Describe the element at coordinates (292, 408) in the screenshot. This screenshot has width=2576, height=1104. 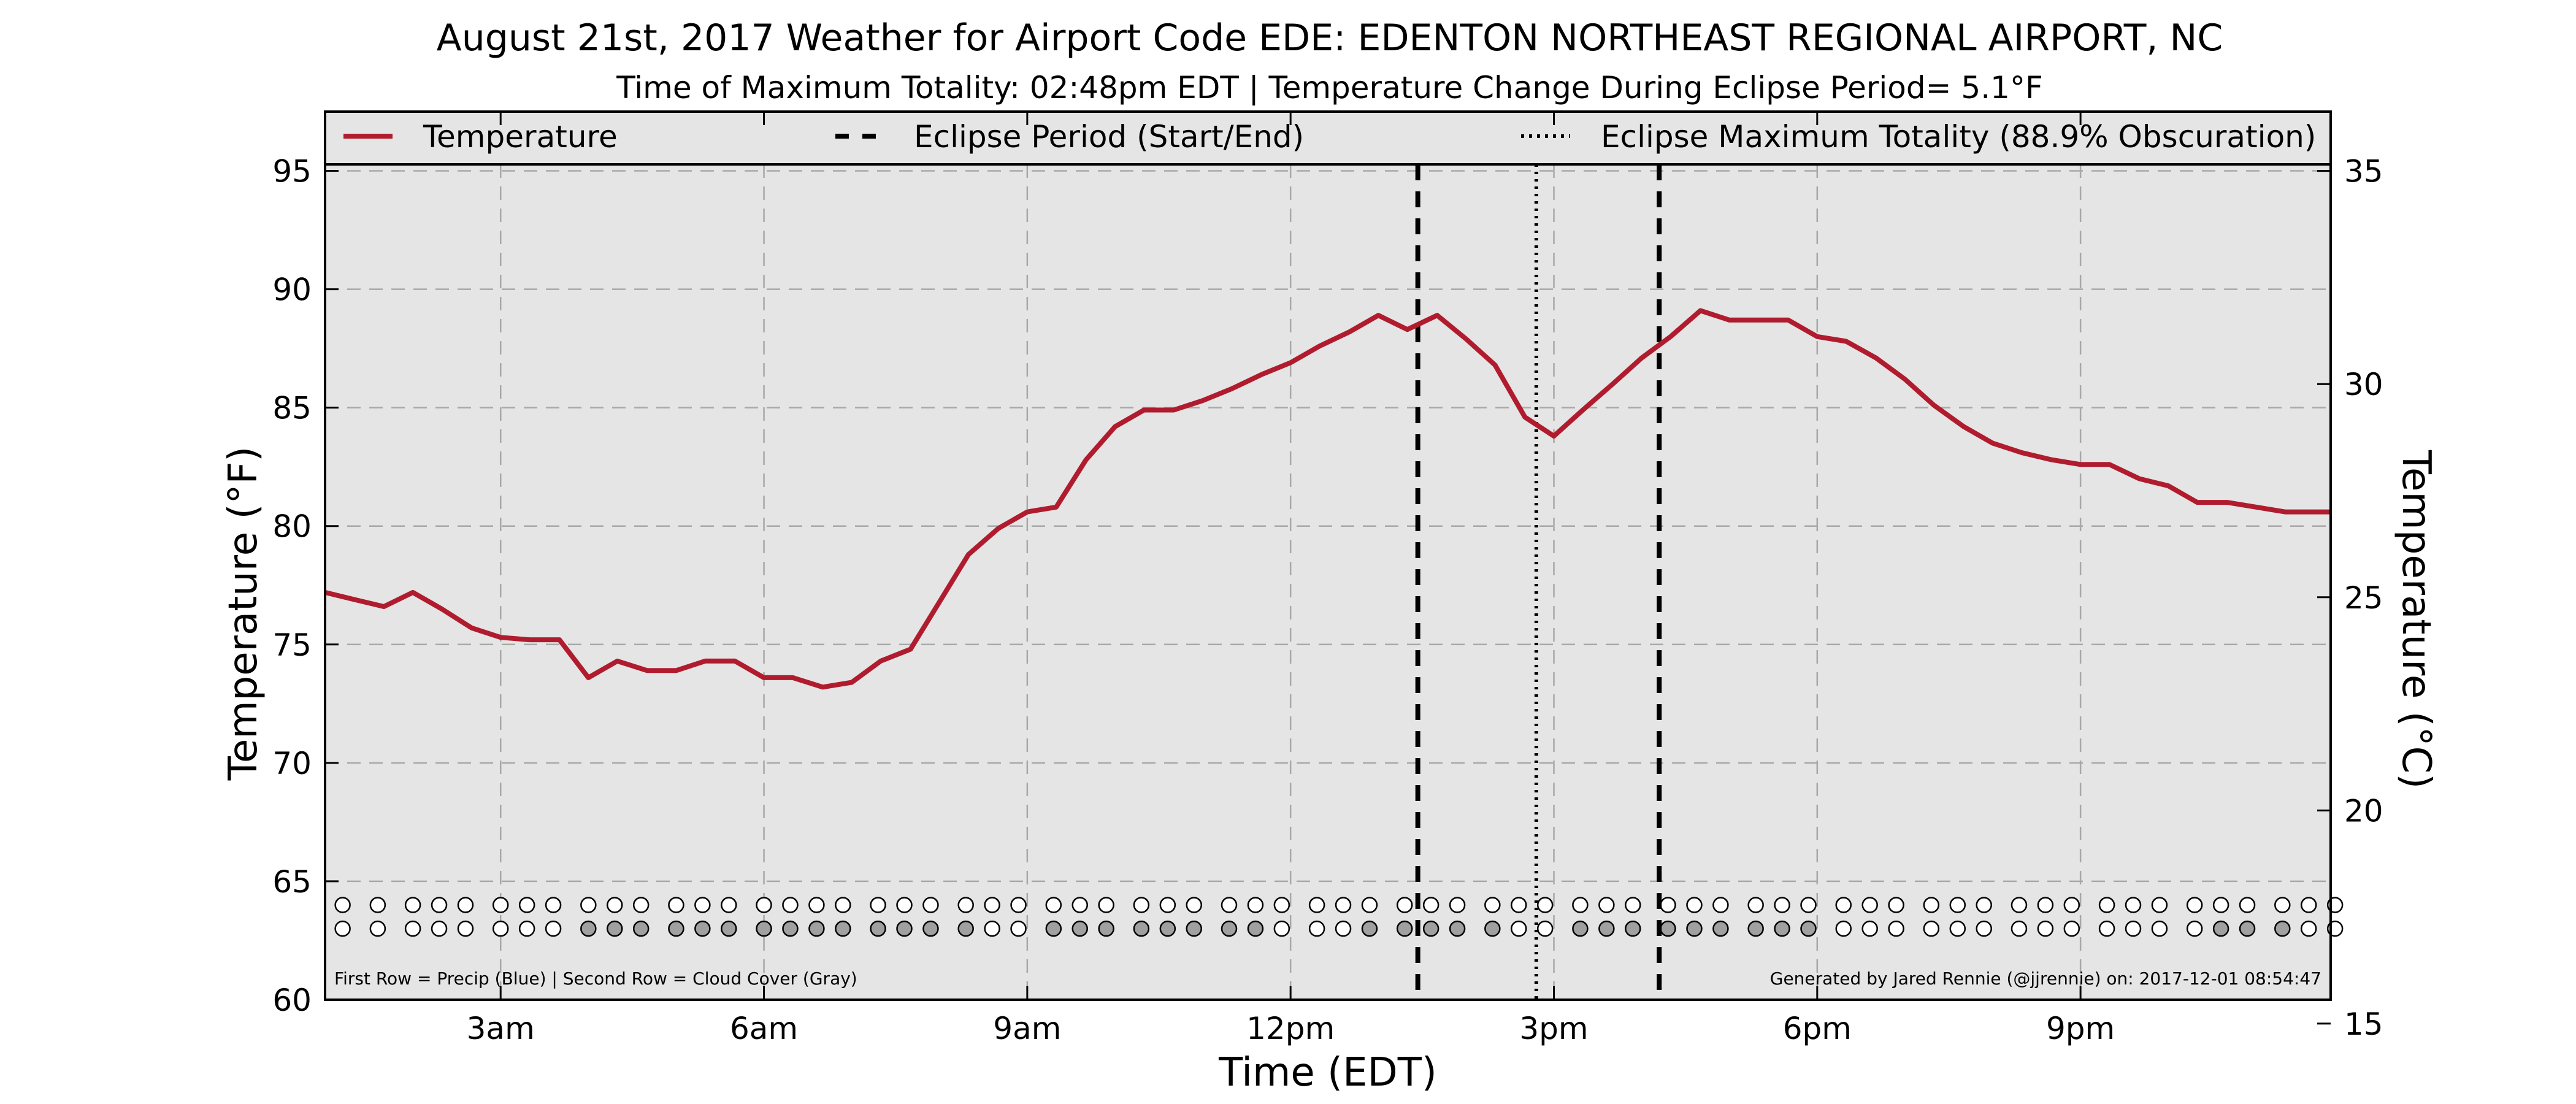
I see `y-tick-label: 85` at that location.